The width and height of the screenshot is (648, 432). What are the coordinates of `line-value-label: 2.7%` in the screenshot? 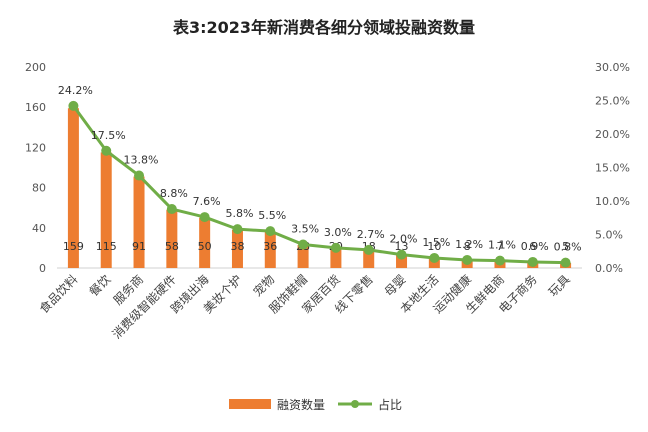 It's located at (371, 234).